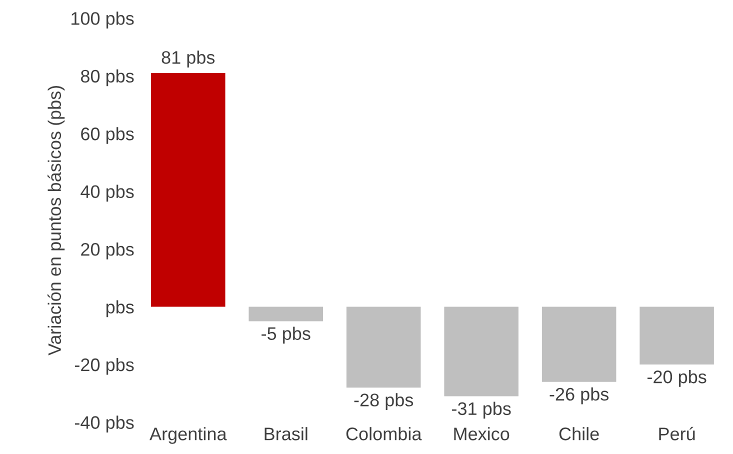  What do you see at coordinates (384, 401) in the screenshot?
I see `data-label: -28 pbs` at bounding box center [384, 401].